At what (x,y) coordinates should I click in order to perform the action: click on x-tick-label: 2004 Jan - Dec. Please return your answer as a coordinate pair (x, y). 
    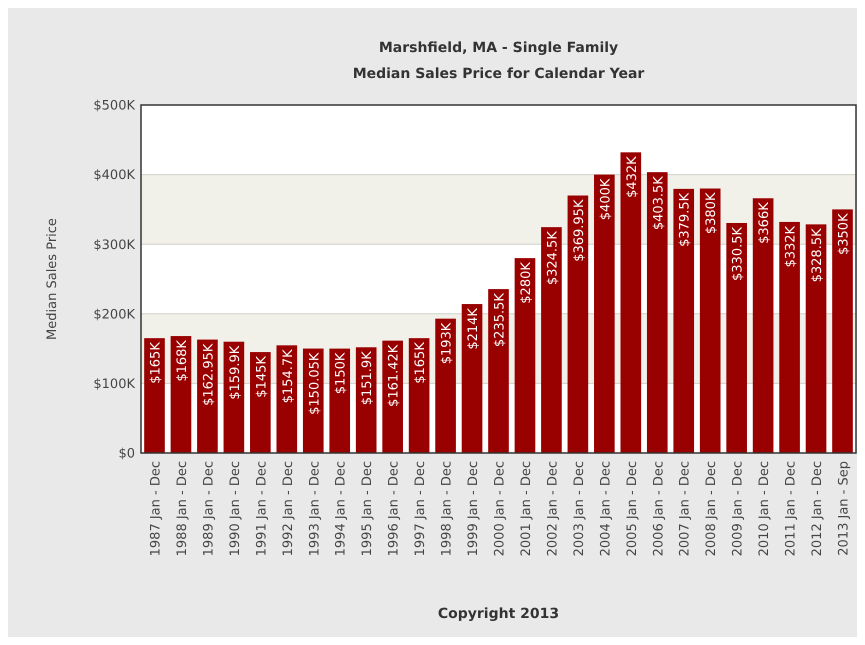
    Looking at the image, I should click on (606, 508).